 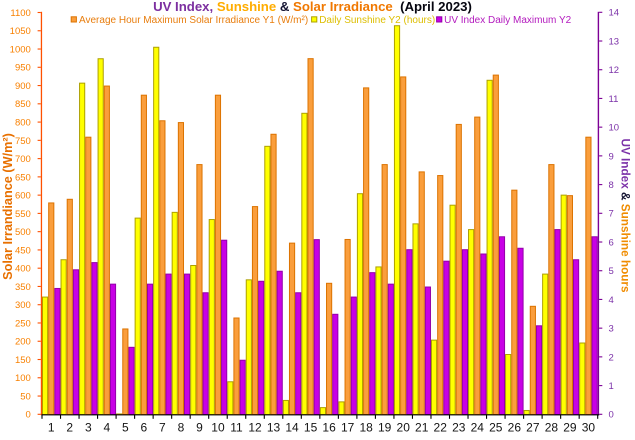 I want to click on svg-text: 29, so click(x=570, y=428).